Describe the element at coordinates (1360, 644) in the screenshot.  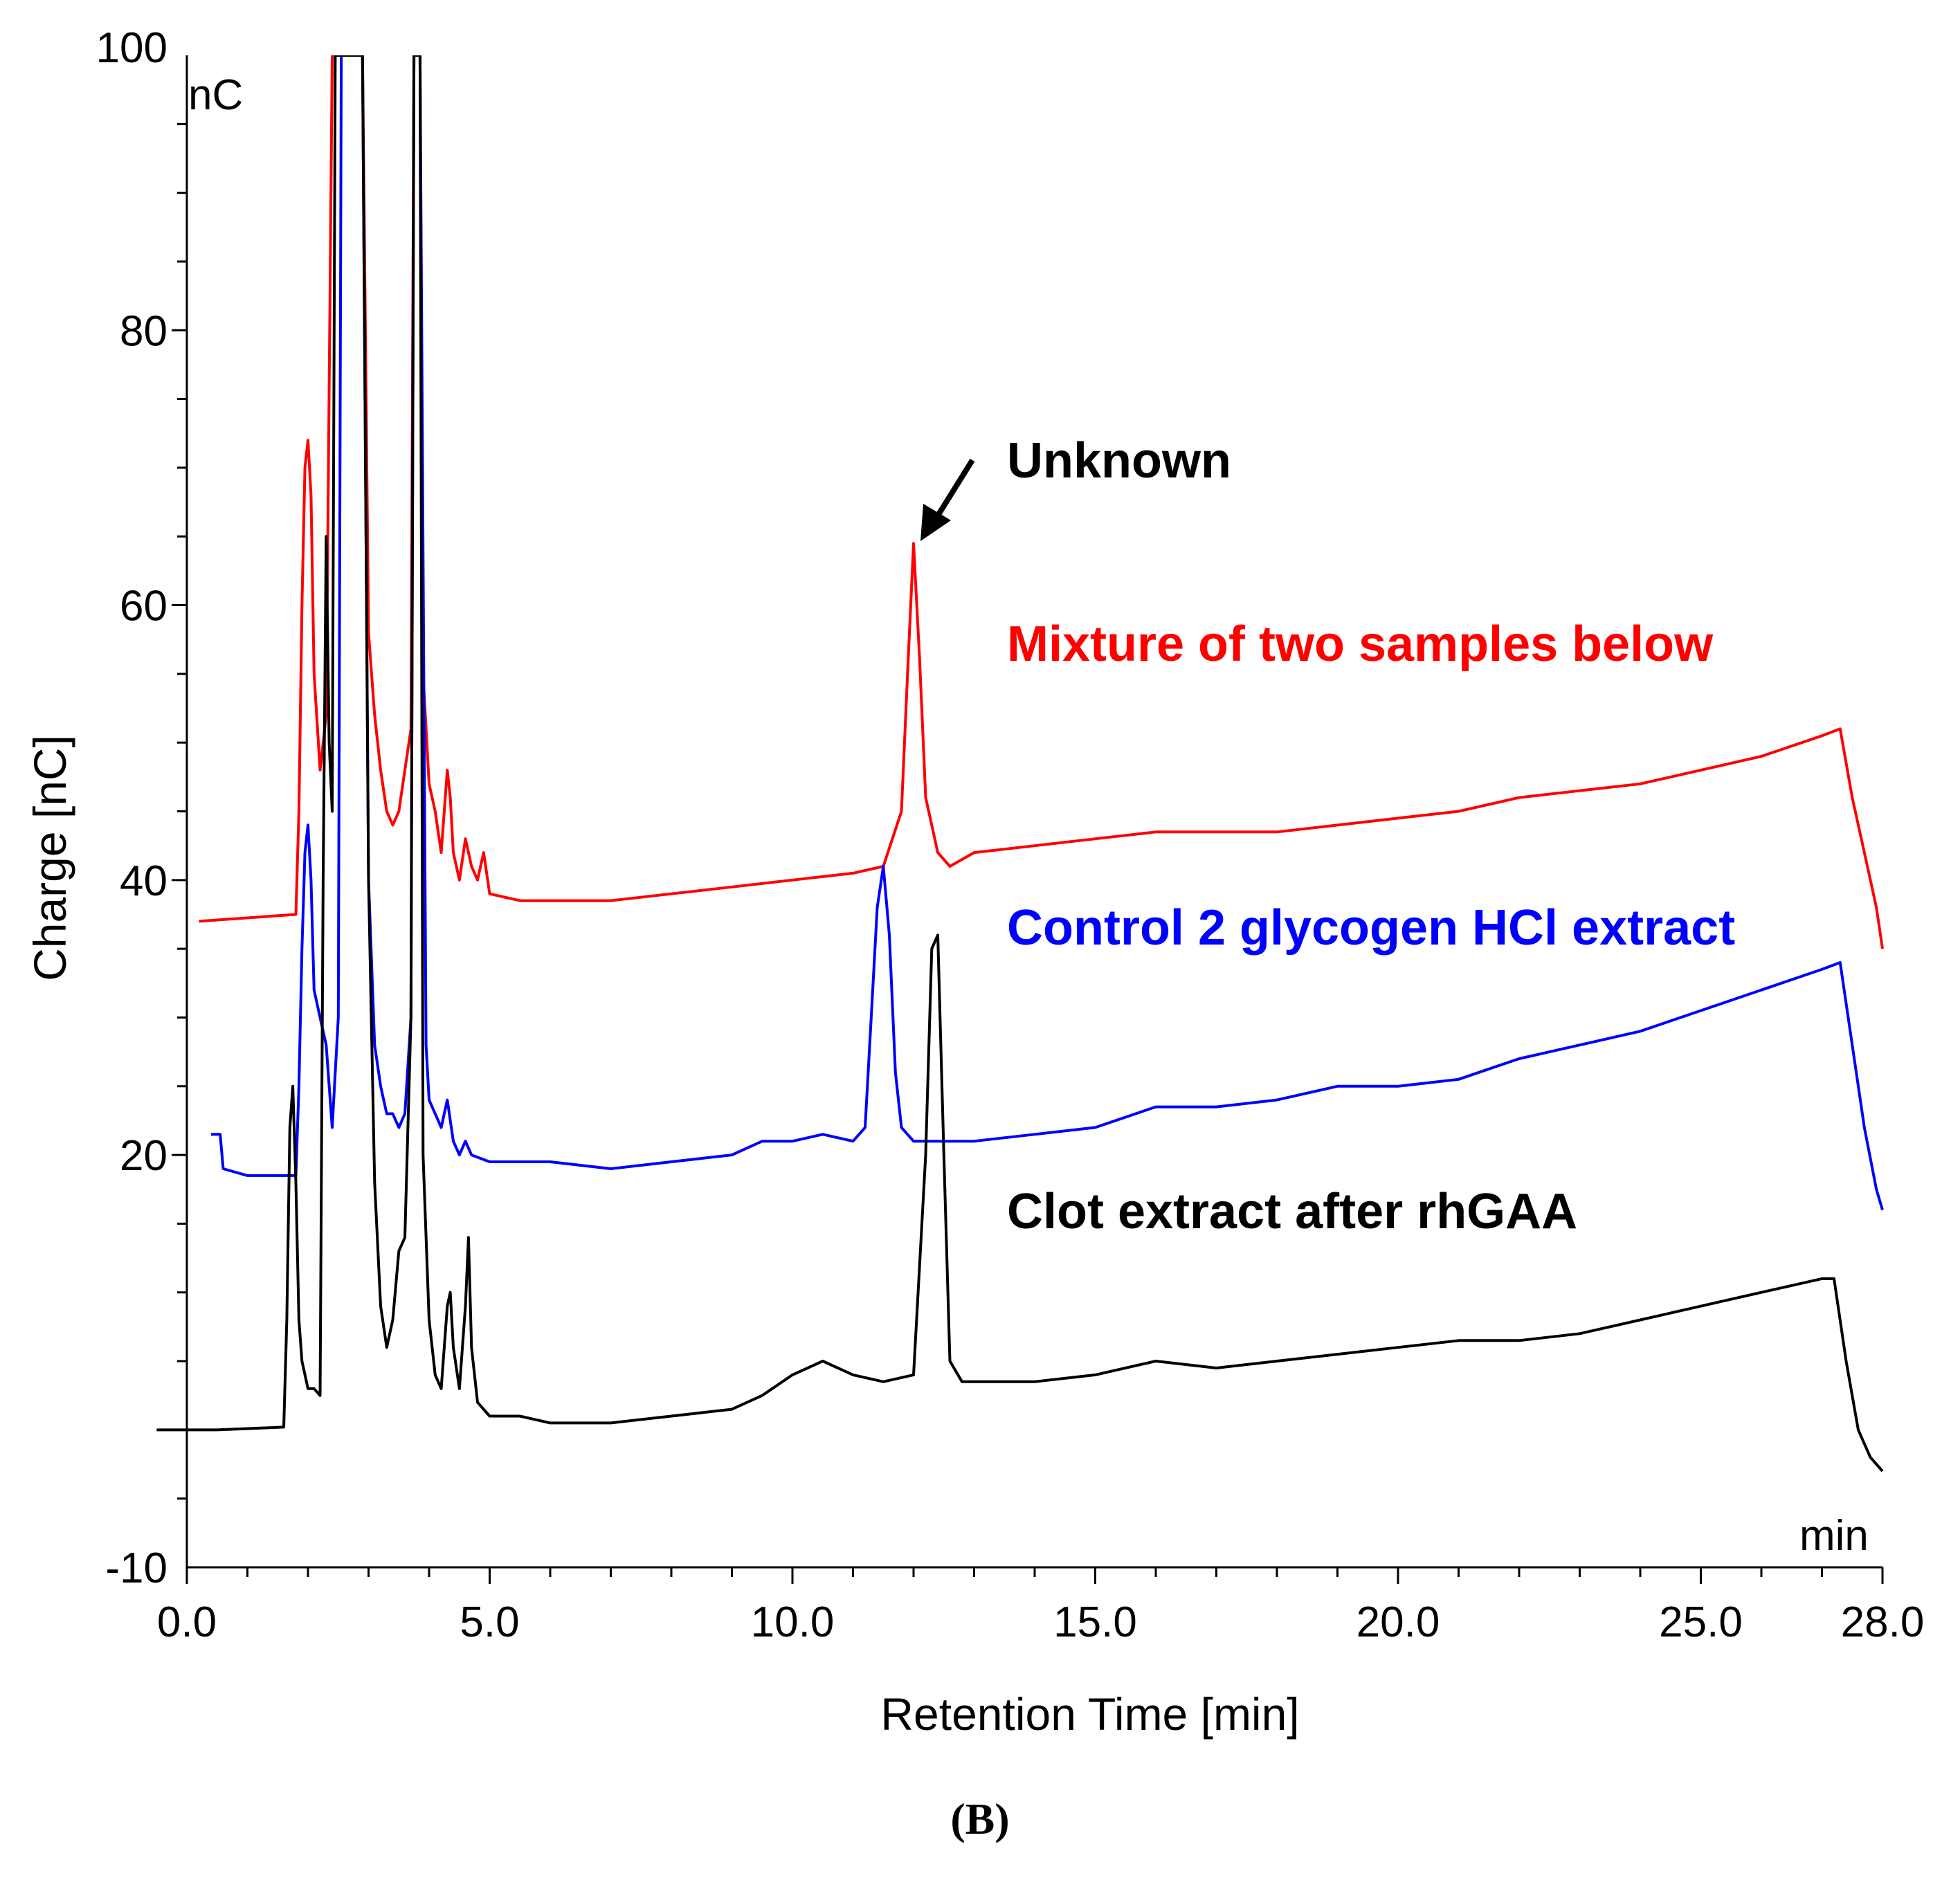
I see `series-label-mixture: Mixture of two samples below` at that location.